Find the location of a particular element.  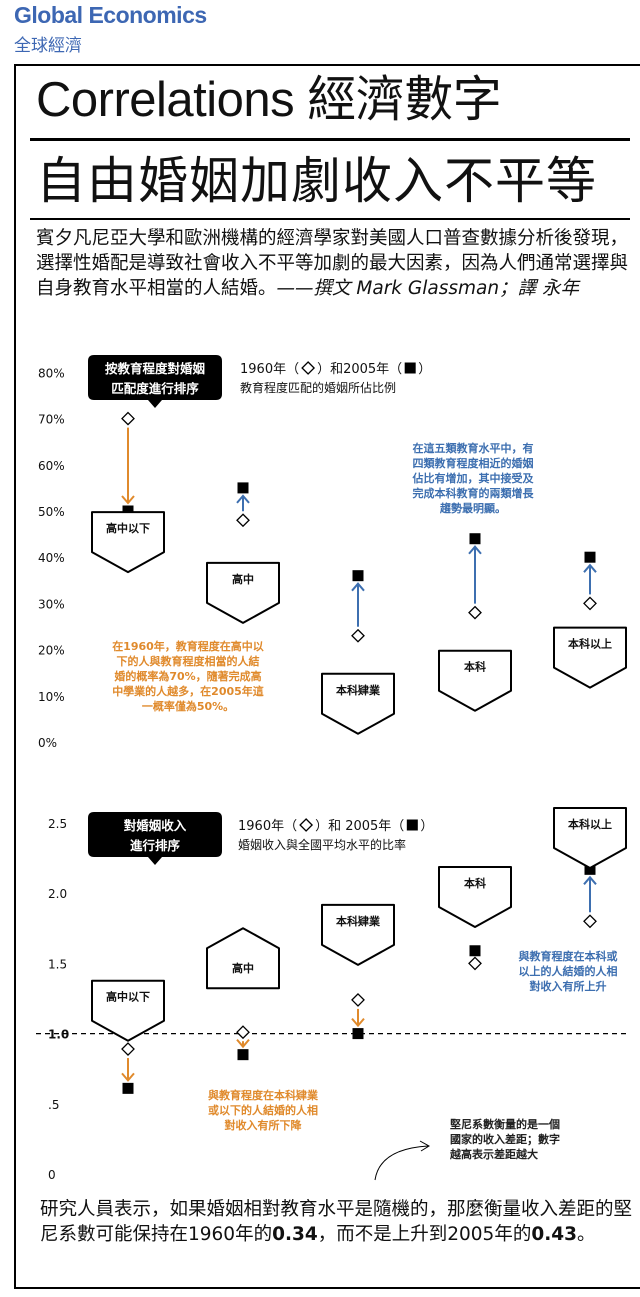

chart2-ytick: 2.5 is located at coordinates (57, 824).